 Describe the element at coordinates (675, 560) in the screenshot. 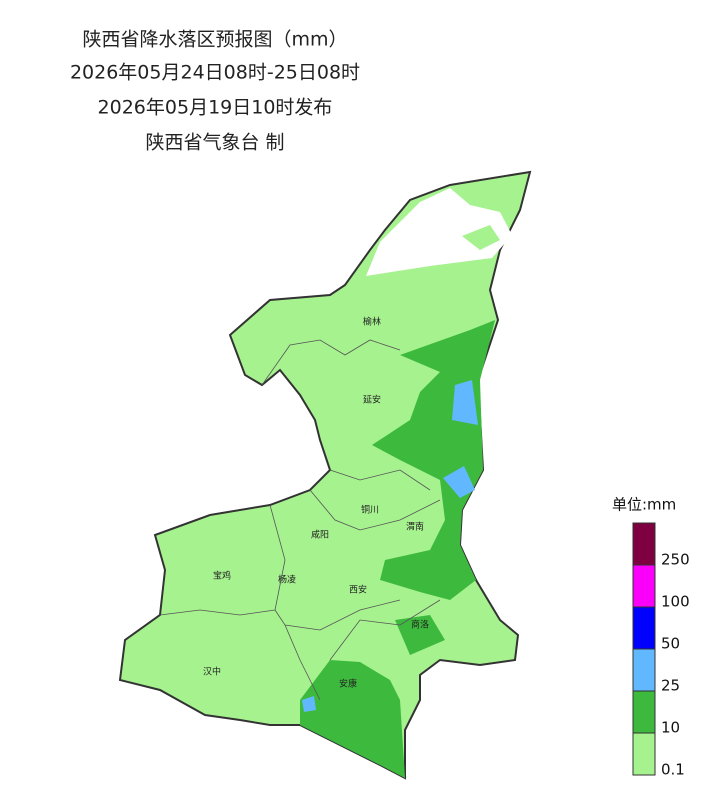

I see `legend-label: 250` at that location.